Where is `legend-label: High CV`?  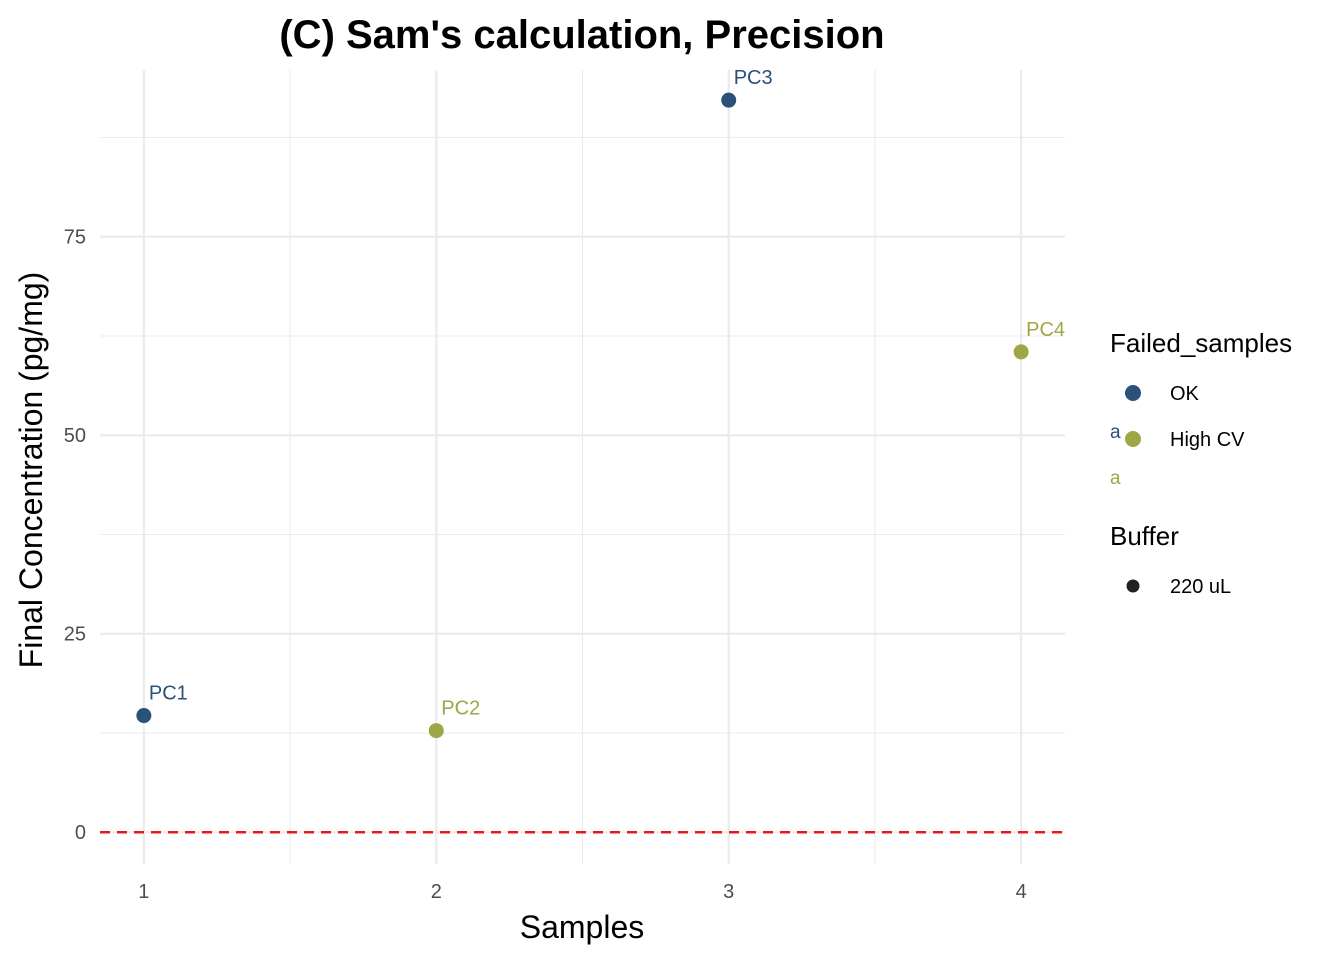
legend-label: High CV is located at coordinates (1207, 440).